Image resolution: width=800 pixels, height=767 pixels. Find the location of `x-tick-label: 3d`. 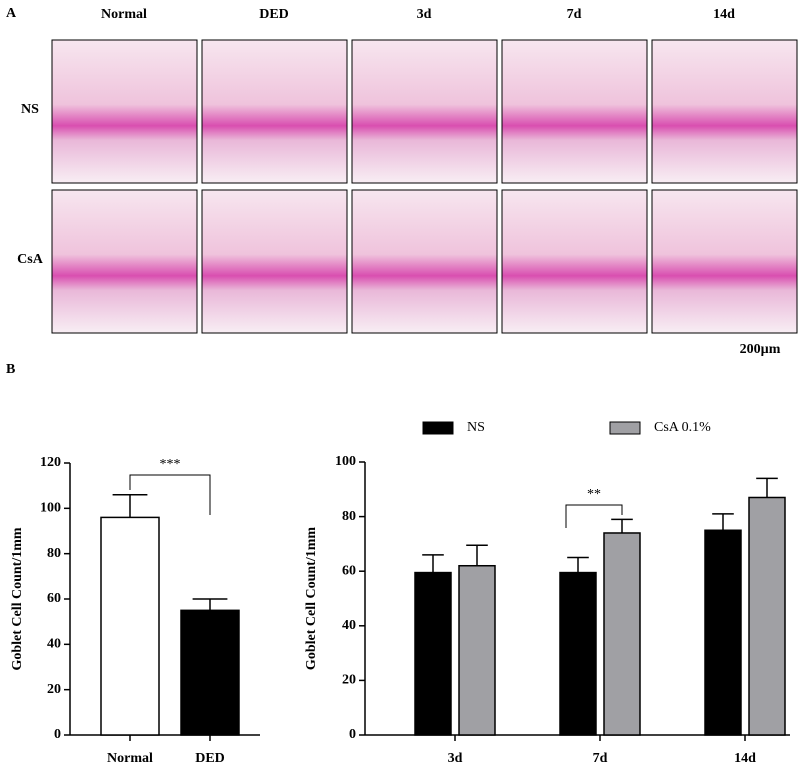

x-tick-label: 3d is located at coordinates (455, 758).